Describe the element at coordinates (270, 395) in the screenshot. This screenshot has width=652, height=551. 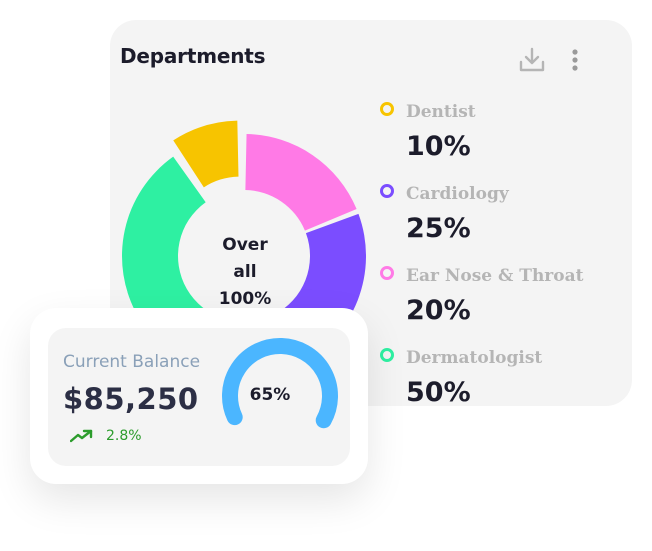
I see `gauge-percent-label: 65%` at that location.